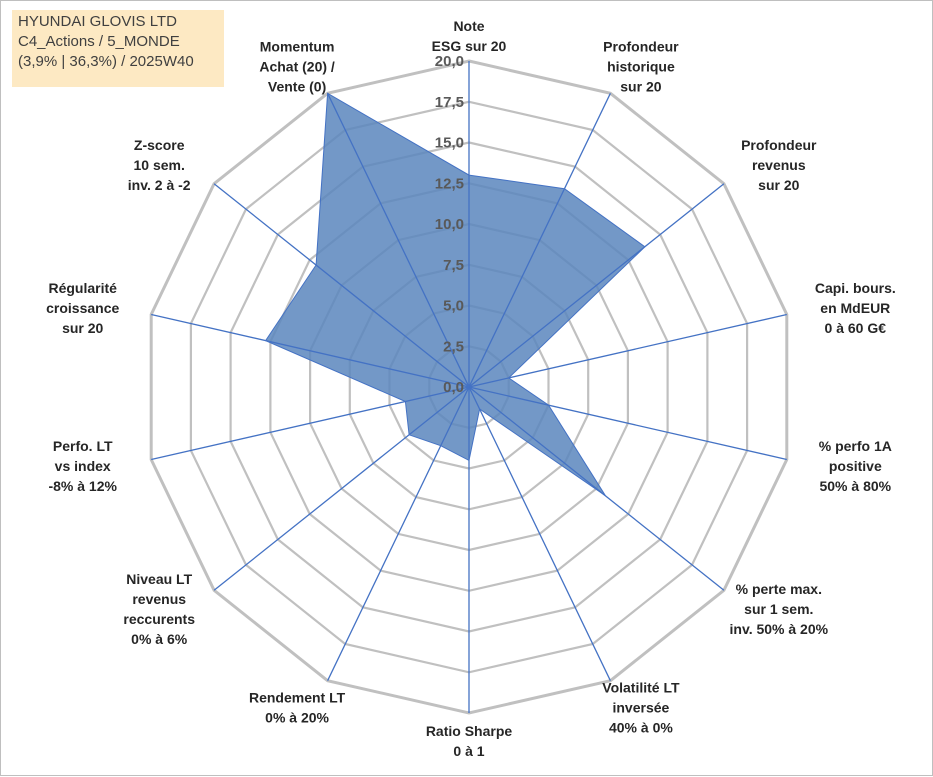  Describe the element at coordinates (106, 61) in the screenshot. I see `chart-title-line-3: (3,9% | 36,3%) / 2025W40` at that location.